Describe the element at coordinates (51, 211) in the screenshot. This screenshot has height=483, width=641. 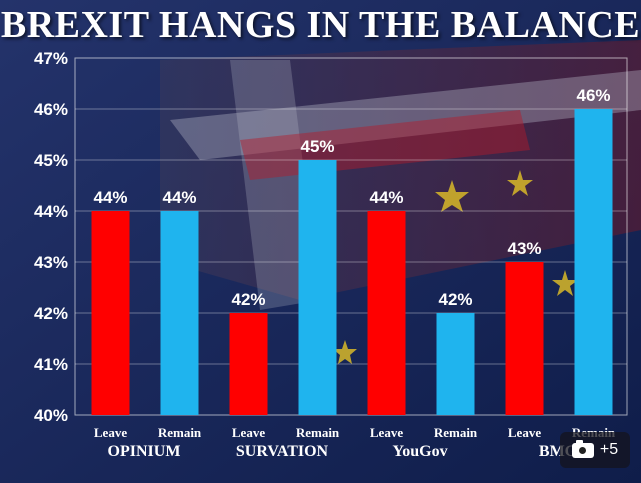
I see `y-tick-label: 44%` at that location.